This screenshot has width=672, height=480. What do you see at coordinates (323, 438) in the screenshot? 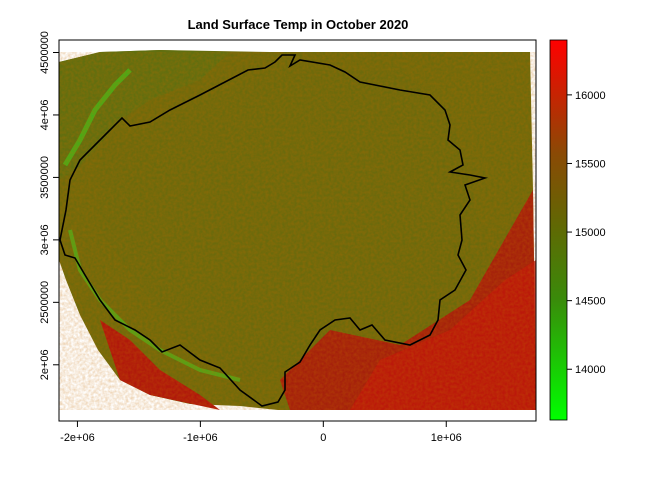
I see `x-tick-label: 0` at bounding box center [323, 438].